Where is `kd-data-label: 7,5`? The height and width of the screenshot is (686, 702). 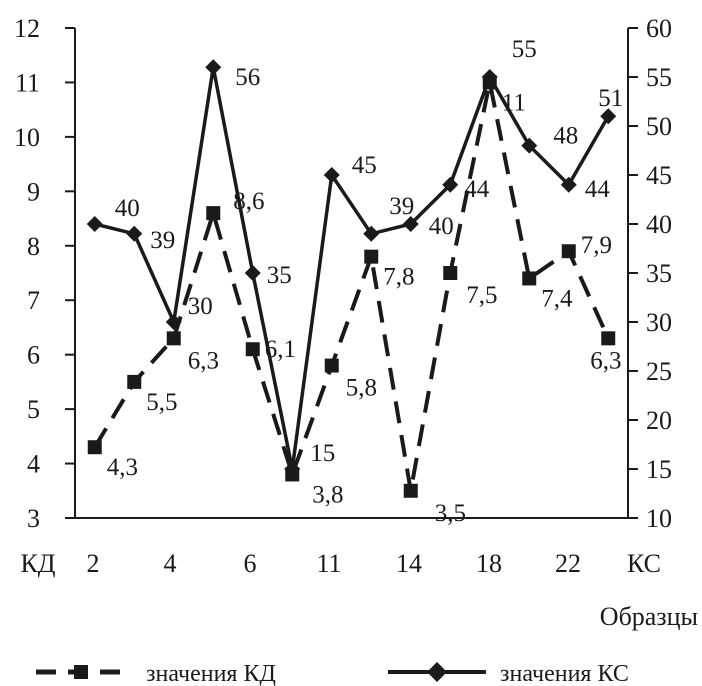 kd-data-label: 7,5 is located at coordinates (481, 295).